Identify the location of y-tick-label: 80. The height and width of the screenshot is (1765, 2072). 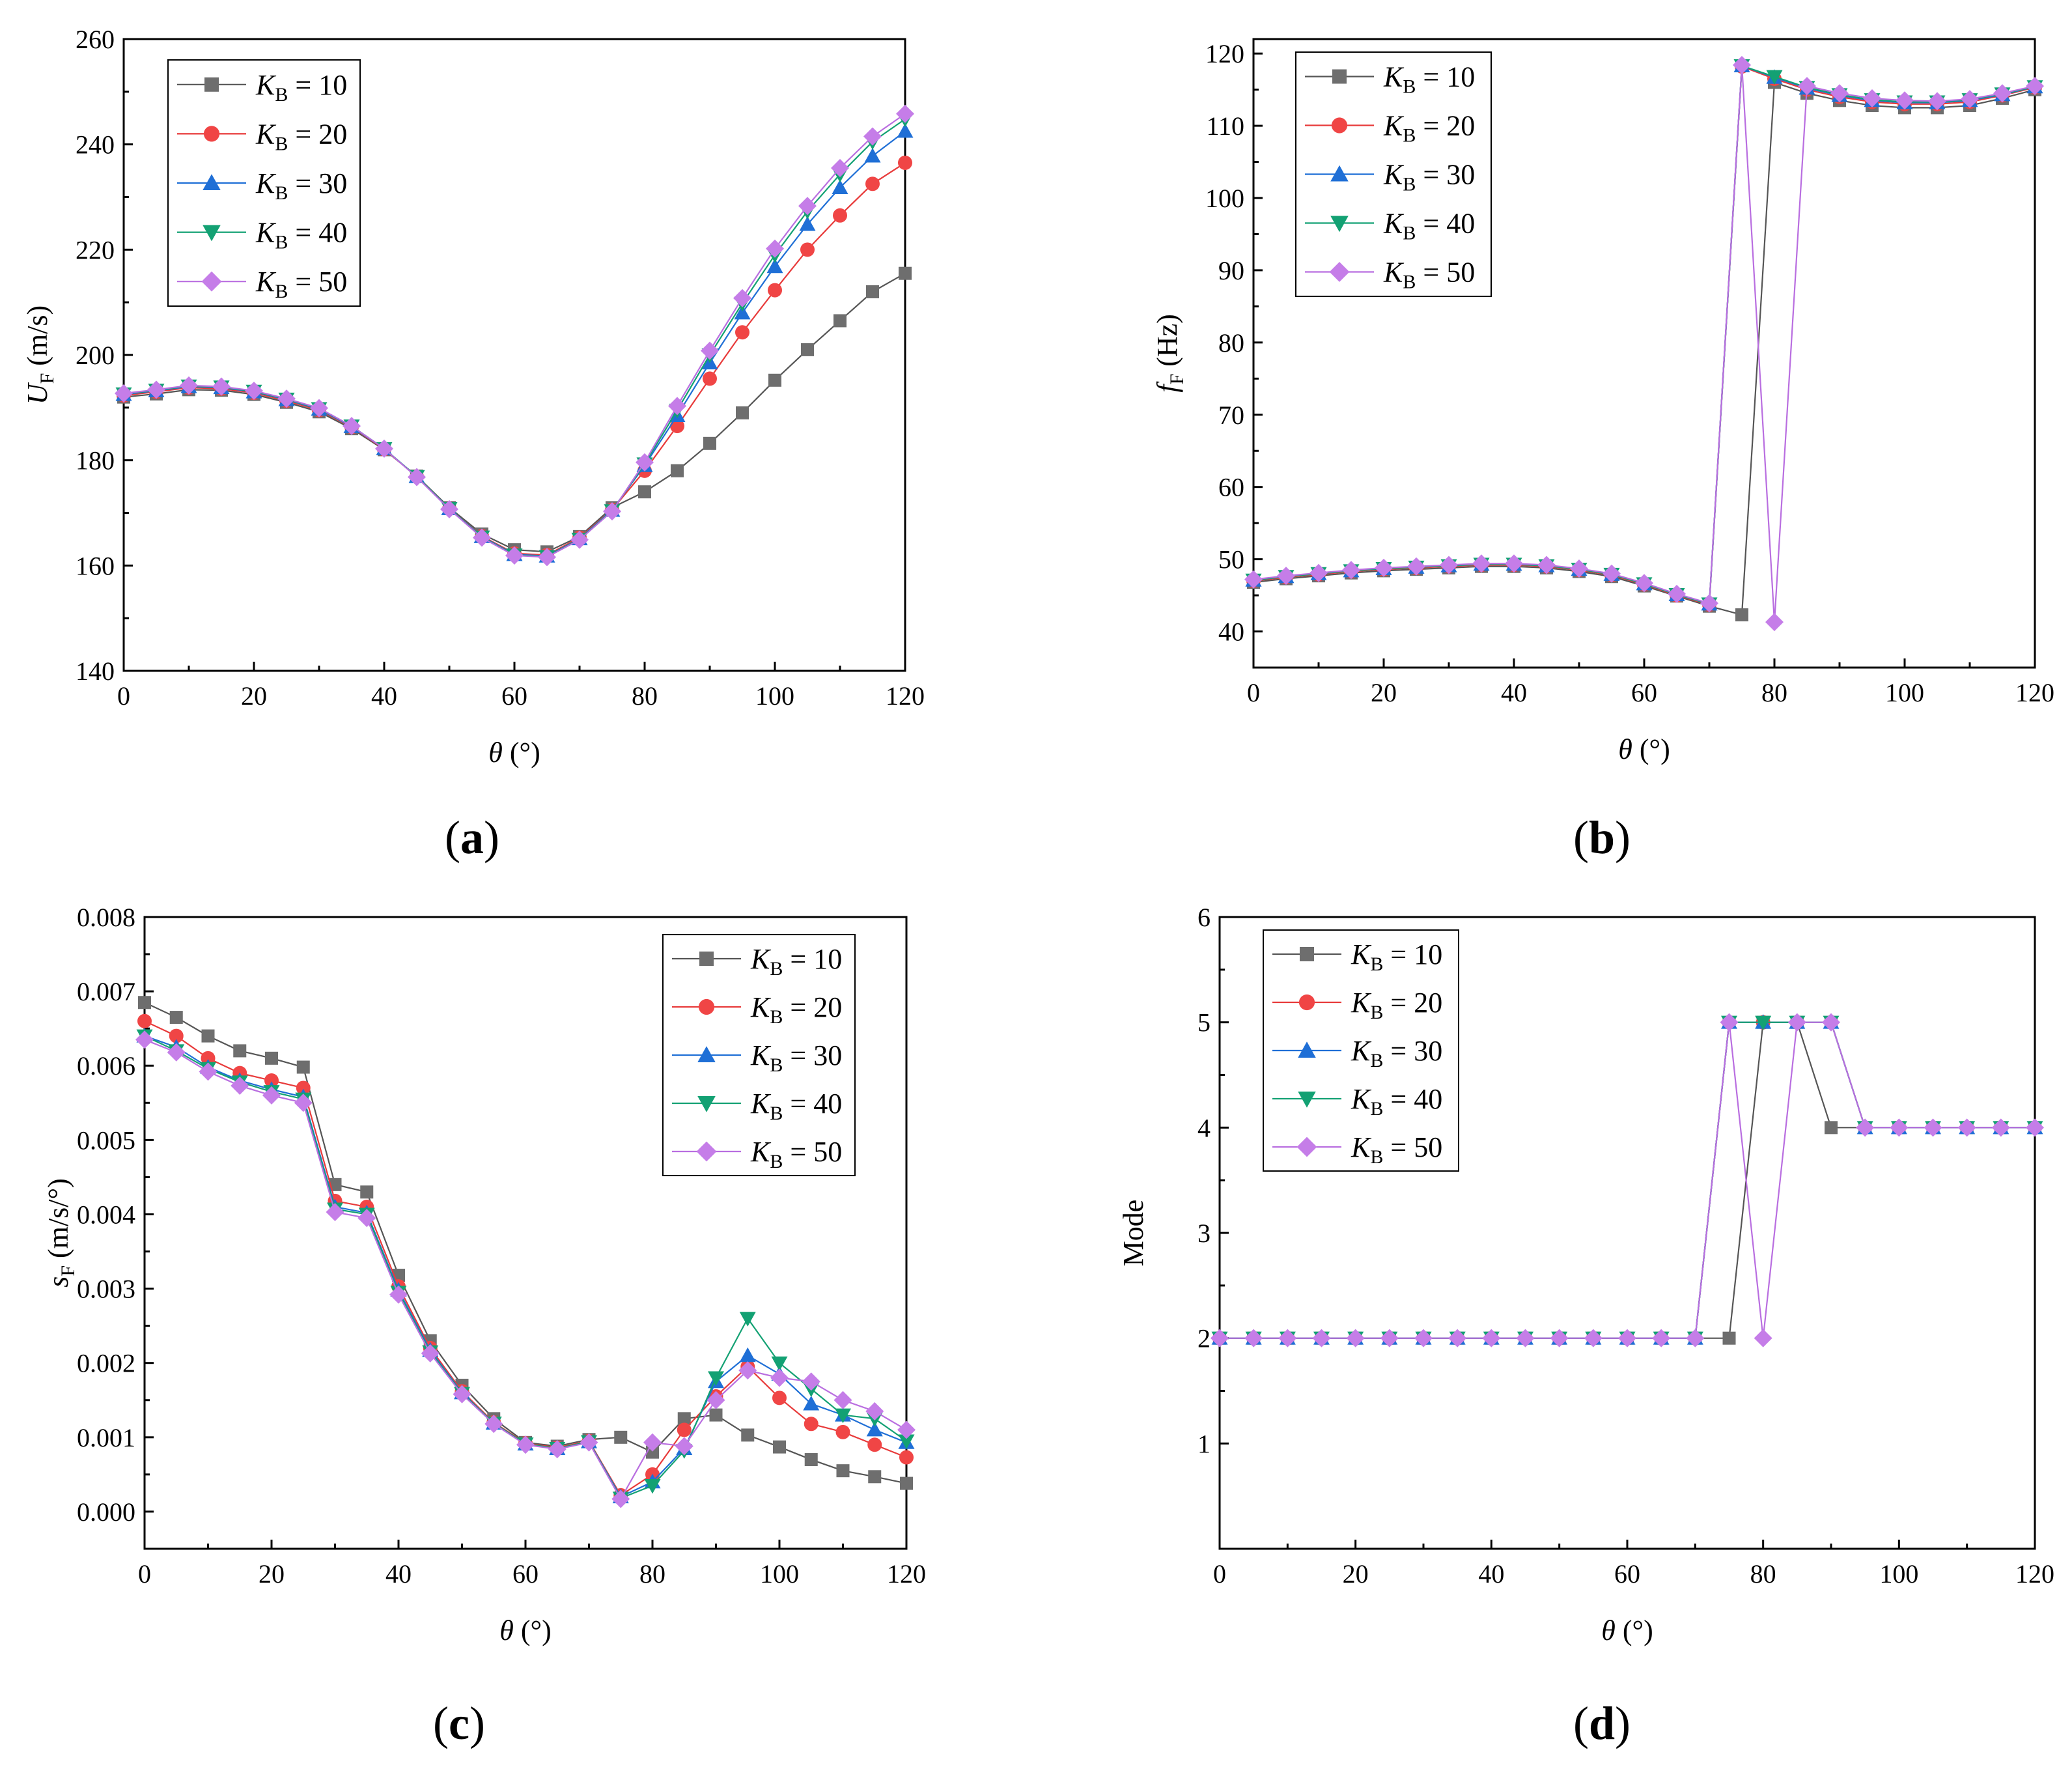
(1231, 343).